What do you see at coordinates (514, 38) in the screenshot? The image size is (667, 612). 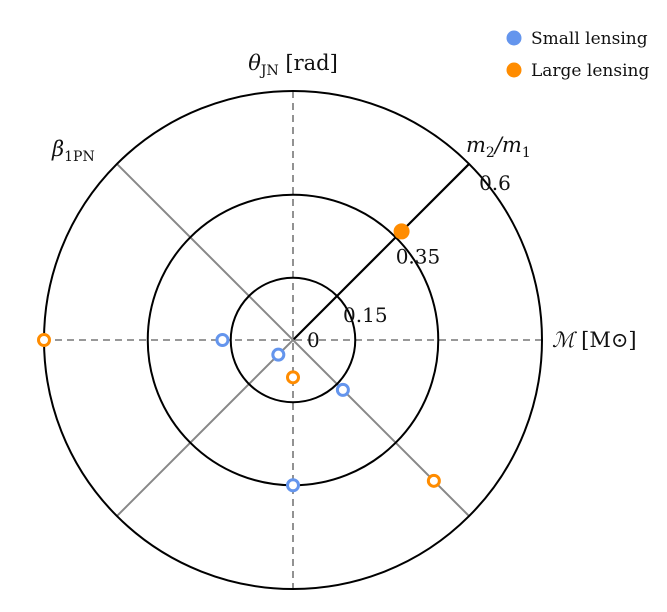 I see `legend-marker-small-lensing` at bounding box center [514, 38].